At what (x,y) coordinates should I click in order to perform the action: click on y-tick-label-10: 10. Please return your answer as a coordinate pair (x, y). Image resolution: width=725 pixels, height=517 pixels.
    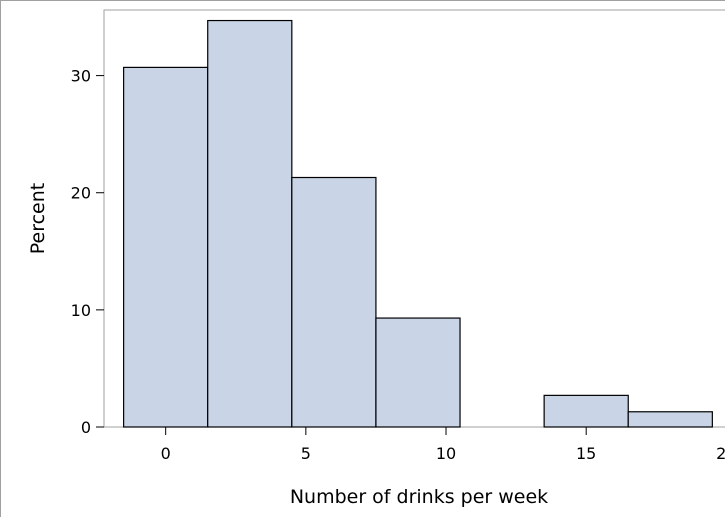
    Looking at the image, I should click on (81, 310).